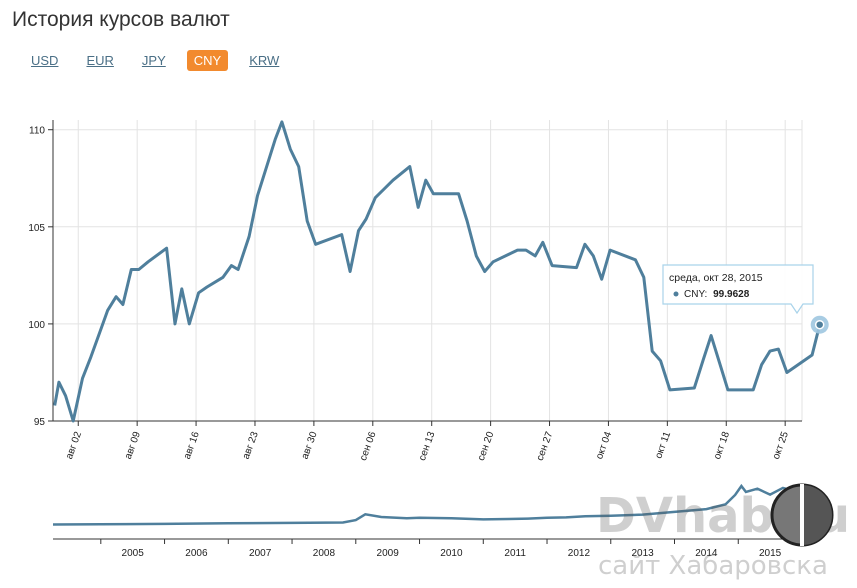 The width and height of the screenshot is (857, 588). I want to click on tab-usd: USD, so click(45, 60).